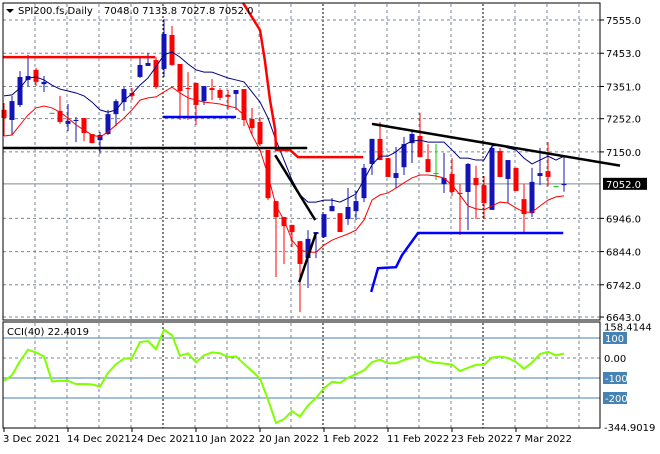 The height and width of the screenshot is (454, 660). What do you see at coordinates (623, 219) in the screenshot?
I see `y-tick-label: 6946.0` at bounding box center [623, 219].